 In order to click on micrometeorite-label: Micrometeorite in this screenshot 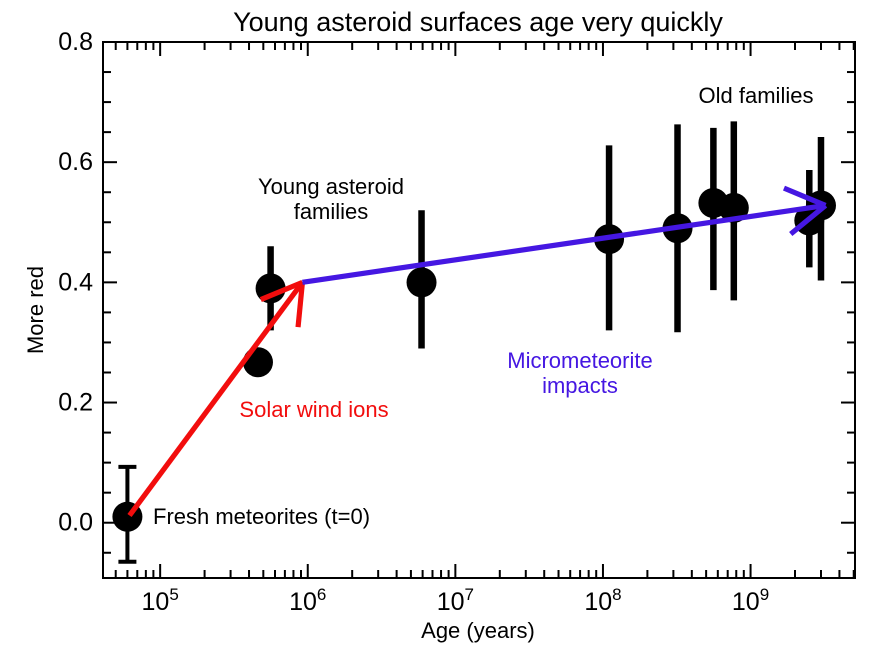, I will do `click(579, 360)`.